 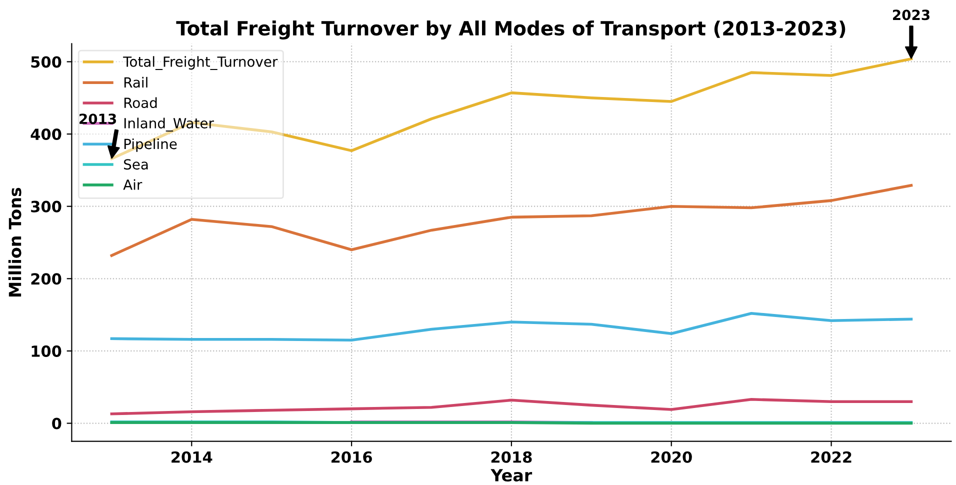 I want to click on legend-label: Air, so click(x=132, y=184).